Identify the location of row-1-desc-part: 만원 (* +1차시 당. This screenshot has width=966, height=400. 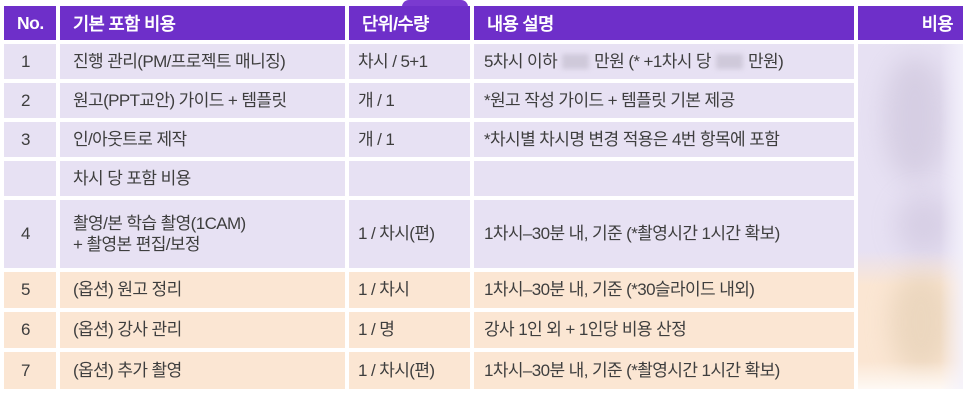
(652, 61).